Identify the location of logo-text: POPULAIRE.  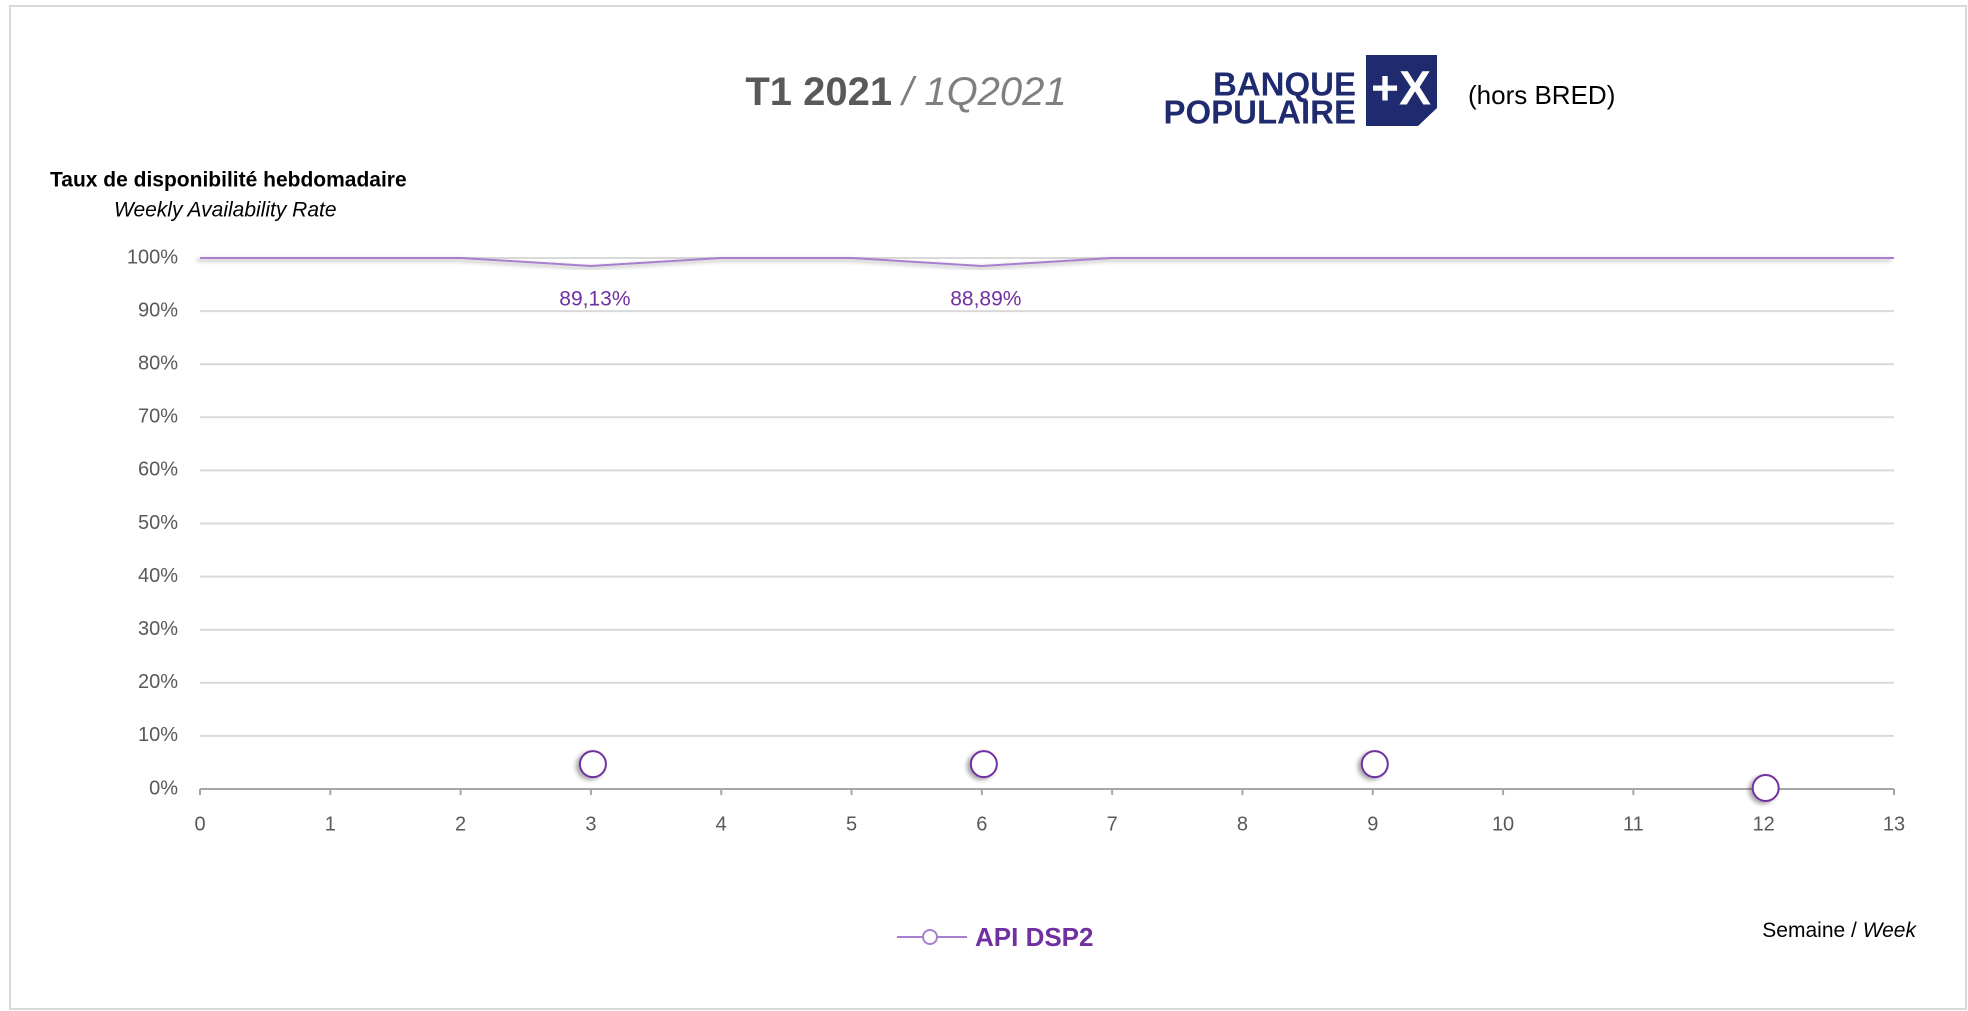
(1259, 112).